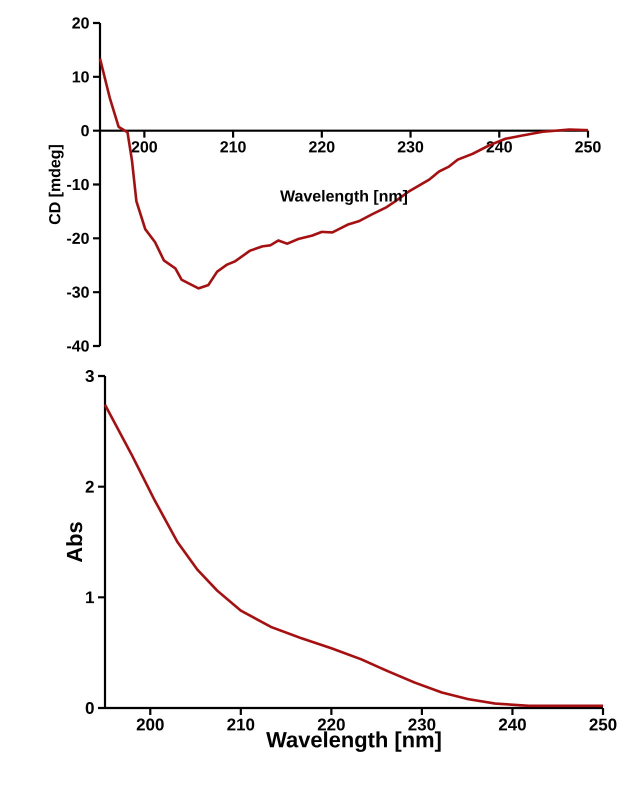 The image size is (640, 793). I want to click on y-tick-label: 2, so click(90, 486).